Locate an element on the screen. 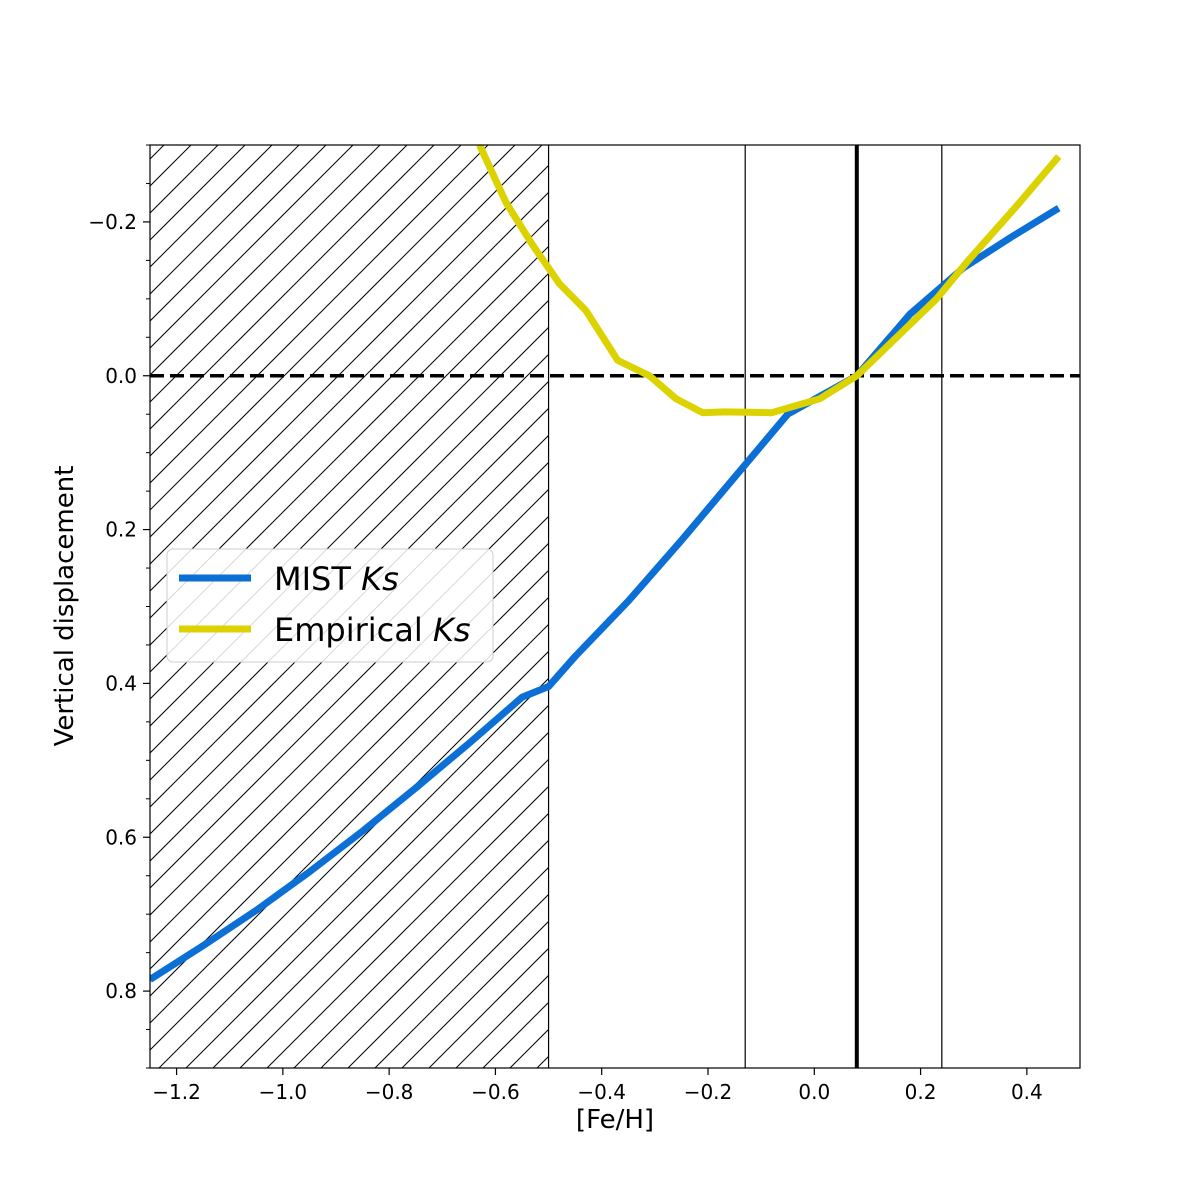 The width and height of the screenshot is (1200, 1200). y-tick-label: 0.8 is located at coordinates (121, 991).